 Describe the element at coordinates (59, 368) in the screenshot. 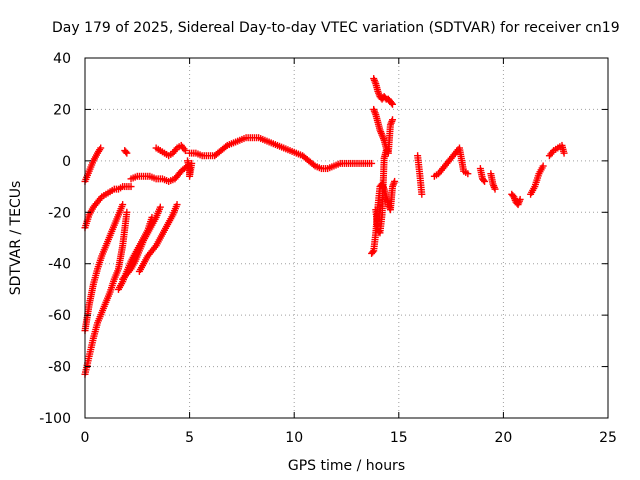

I see `y-tick-label: -80` at that location.